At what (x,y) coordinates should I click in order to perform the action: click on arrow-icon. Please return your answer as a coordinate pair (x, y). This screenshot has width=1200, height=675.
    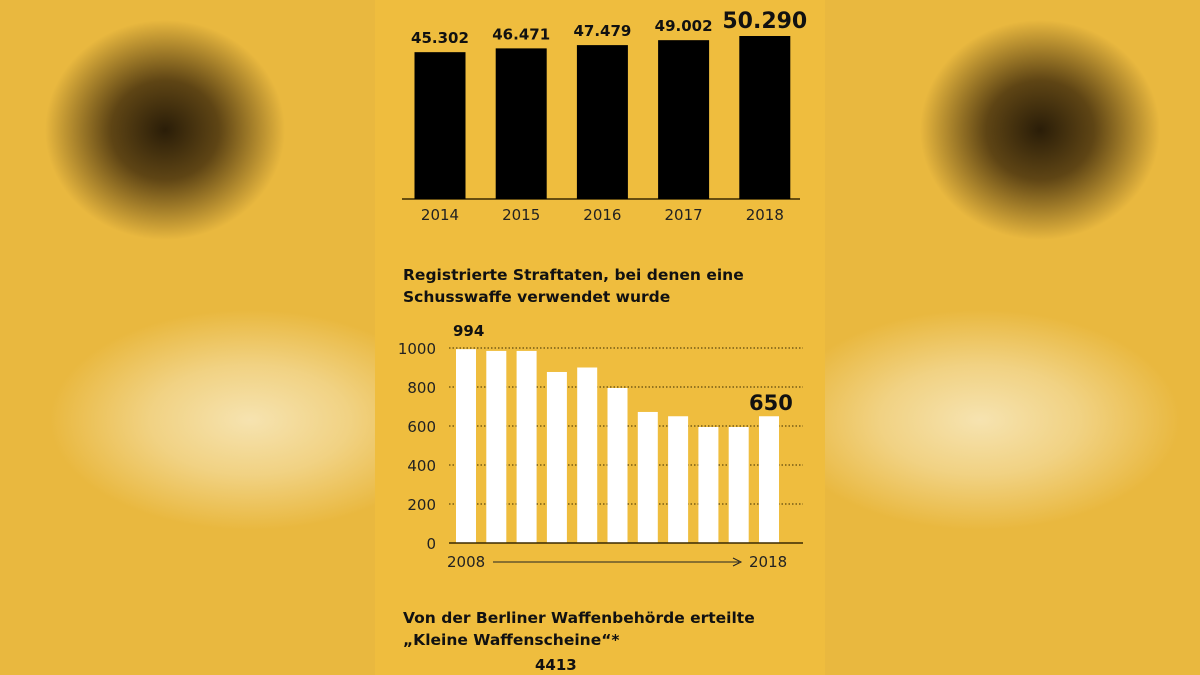
    Looking at the image, I should click on (737, 562).